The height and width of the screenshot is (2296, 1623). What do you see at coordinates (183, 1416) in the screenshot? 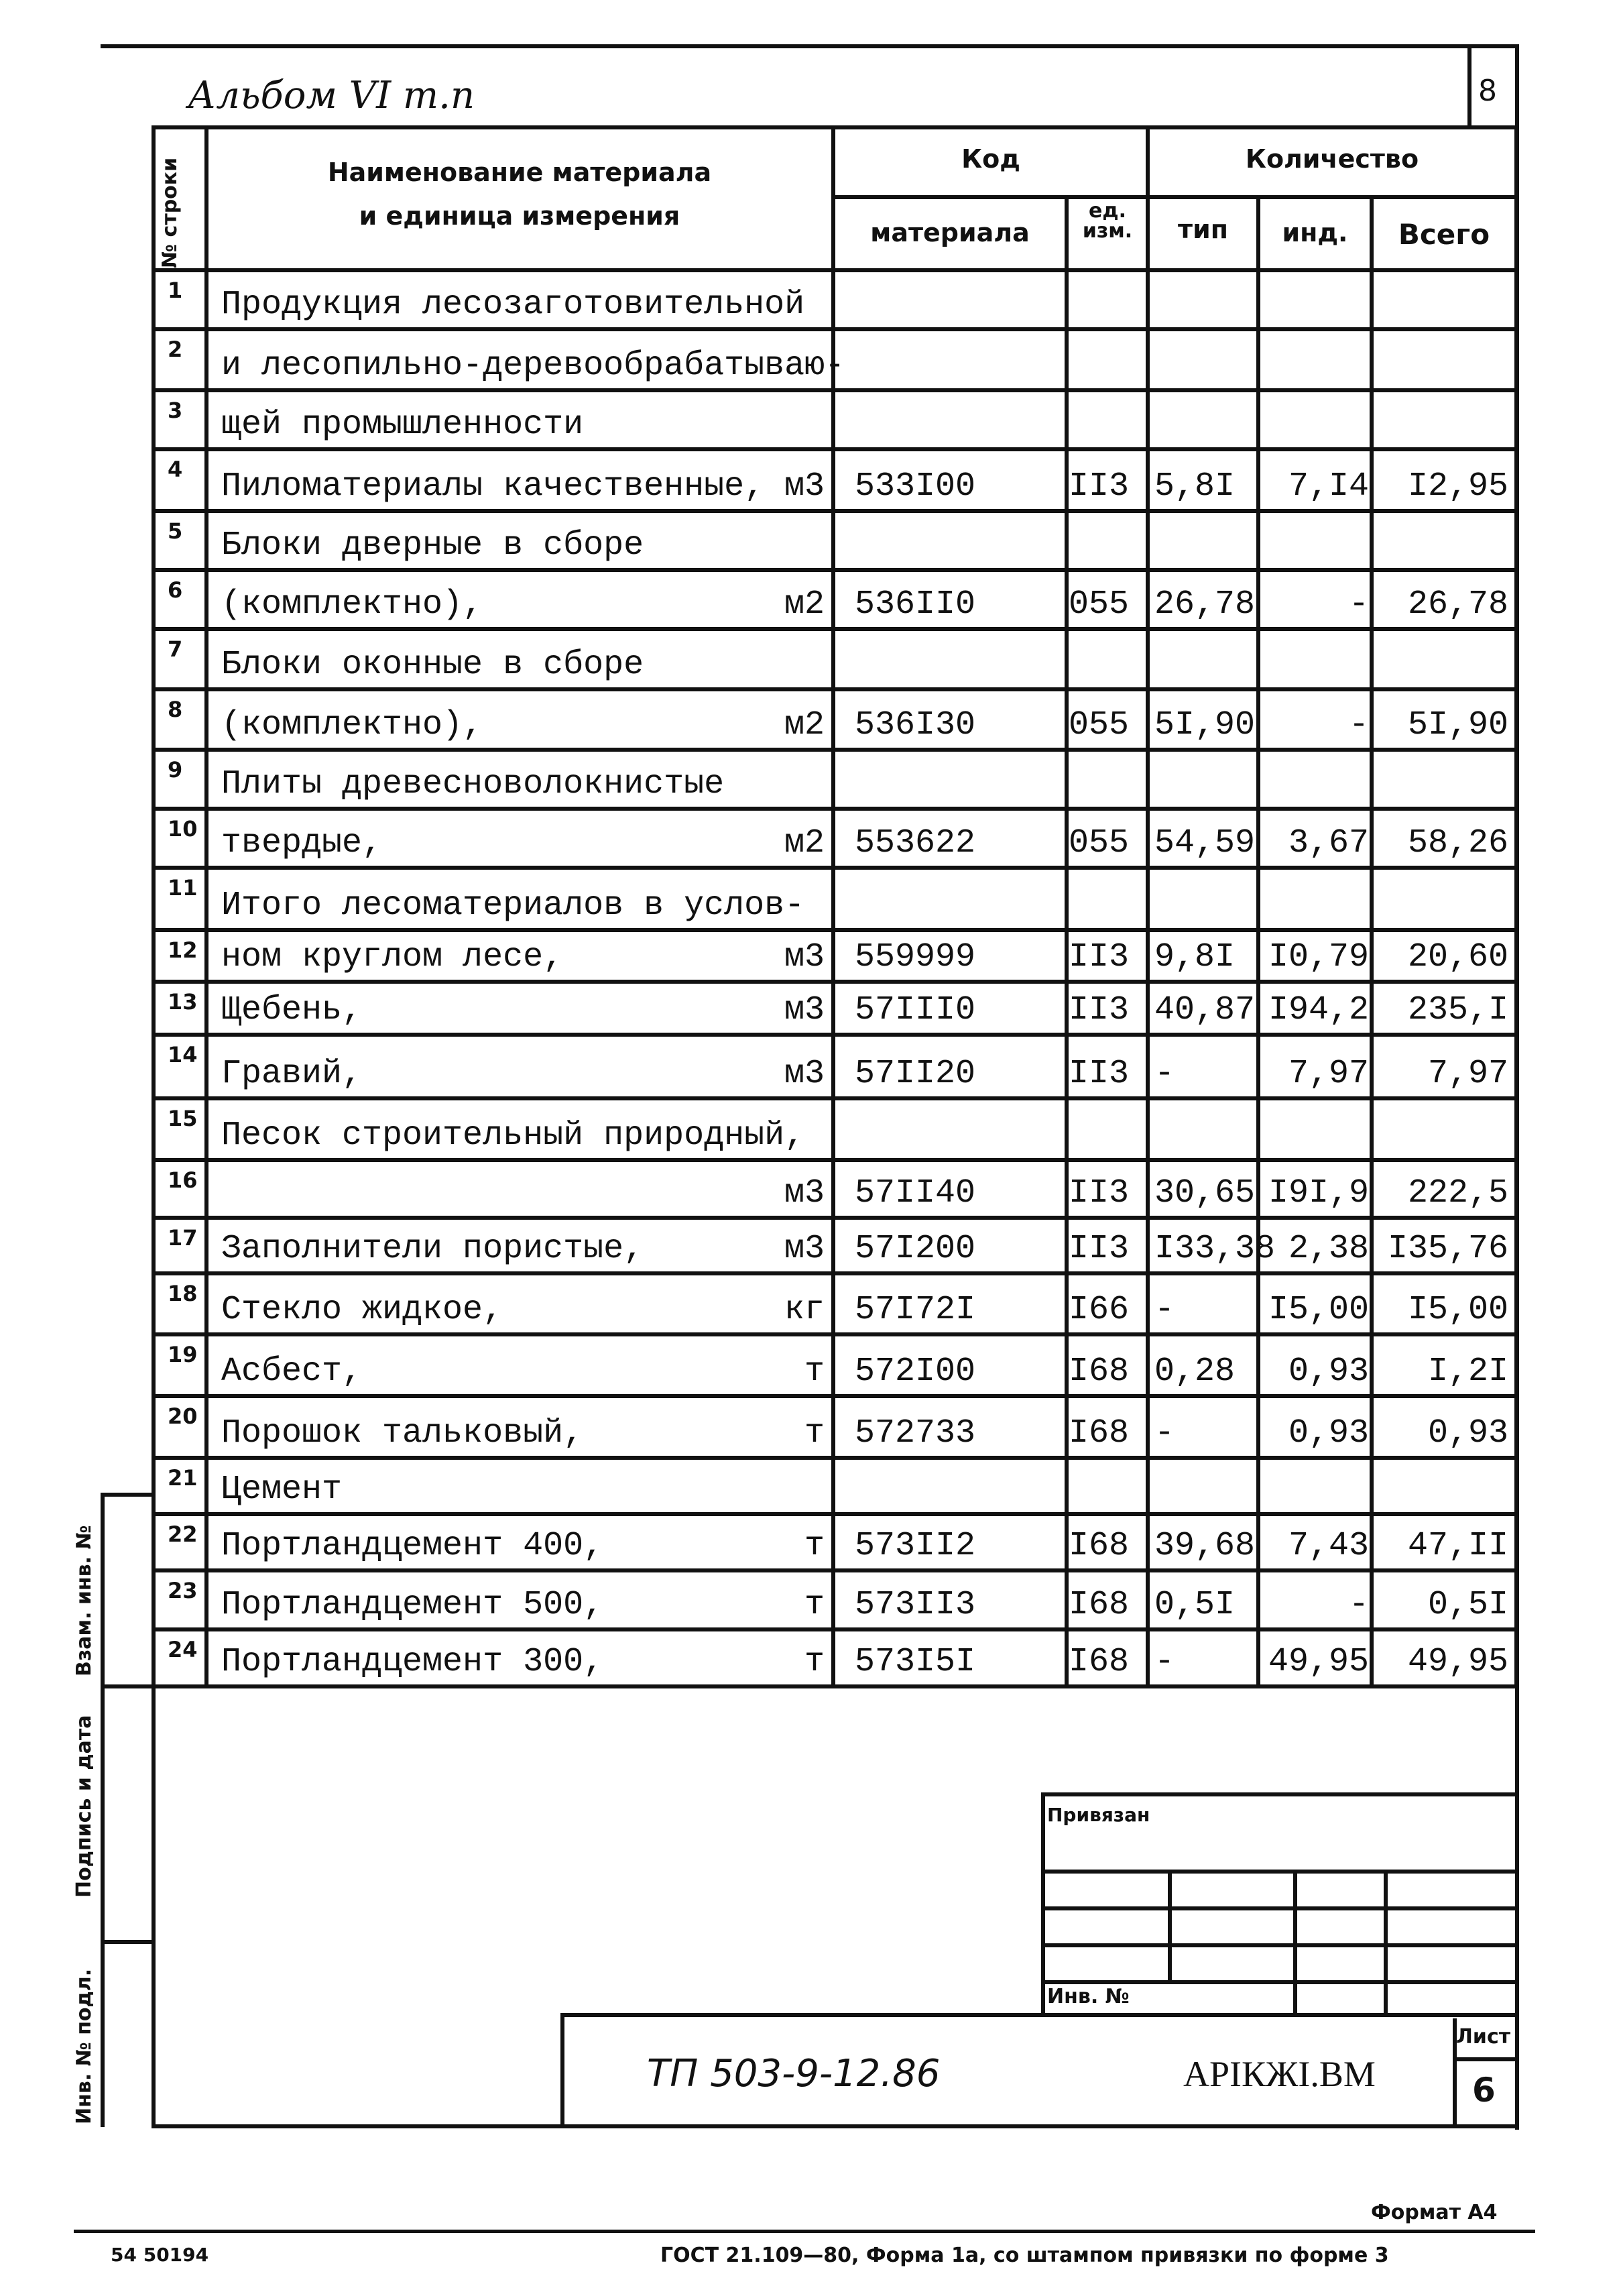
I see `row-number: 20` at bounding box center [183, 1416].